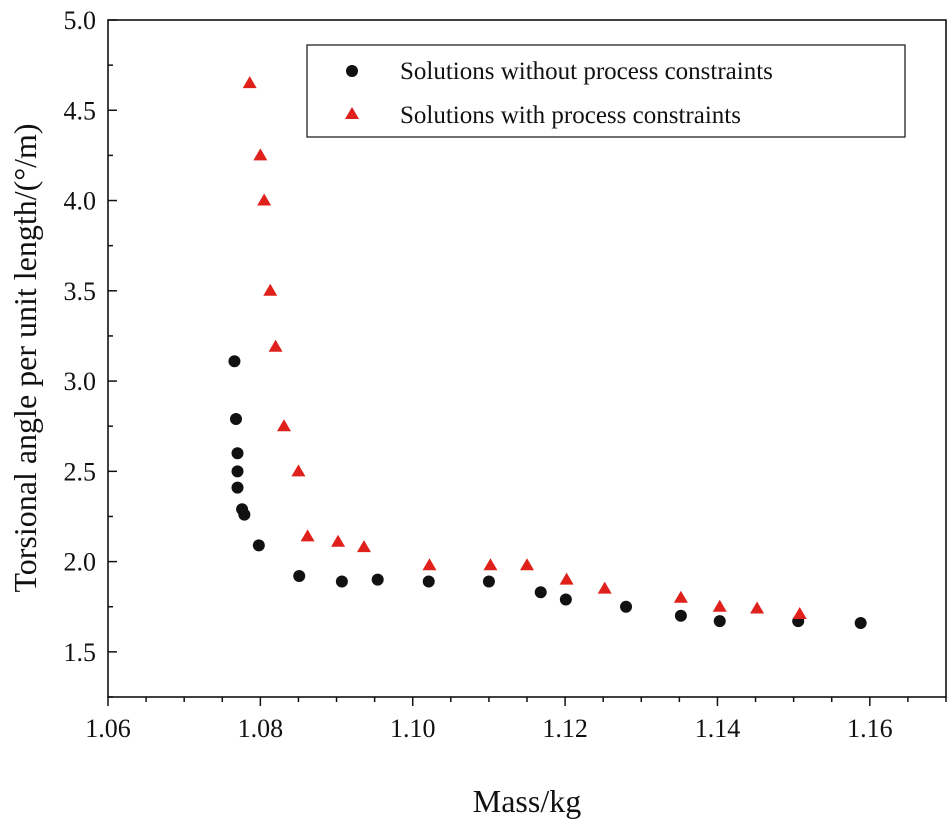 The width and height of the screenshot is (951, 824). Describe the element at coordinates (80, 562) in the screenshot. I see `y-tick-label: 2.0` at that location.